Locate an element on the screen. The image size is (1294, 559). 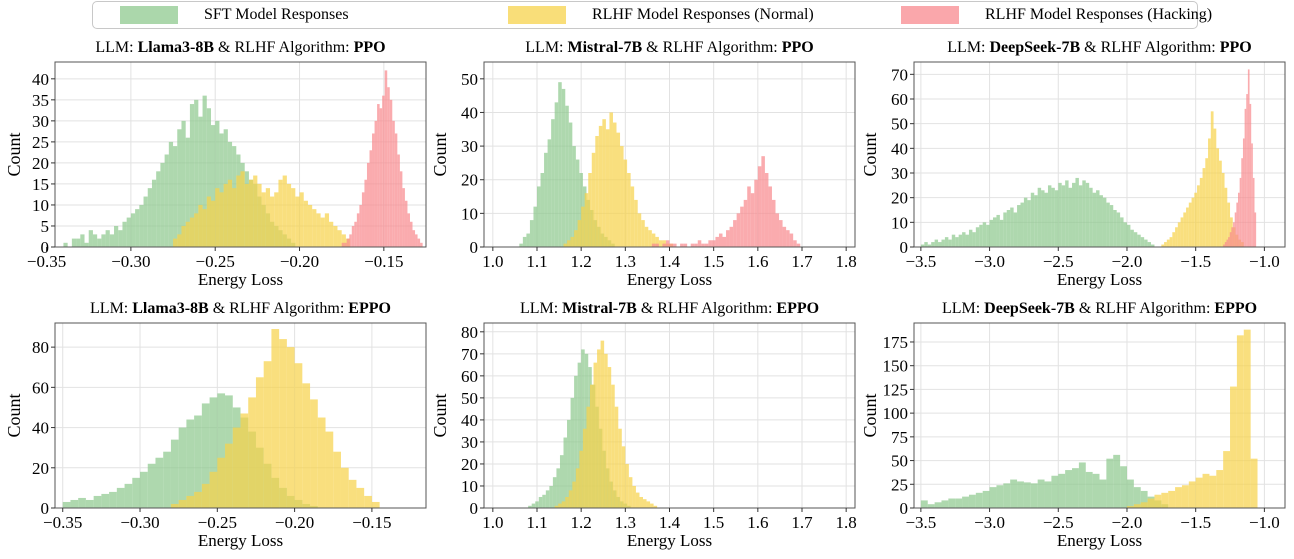
x-tick-label: −2.0 is located at coordinates (1127, 261).